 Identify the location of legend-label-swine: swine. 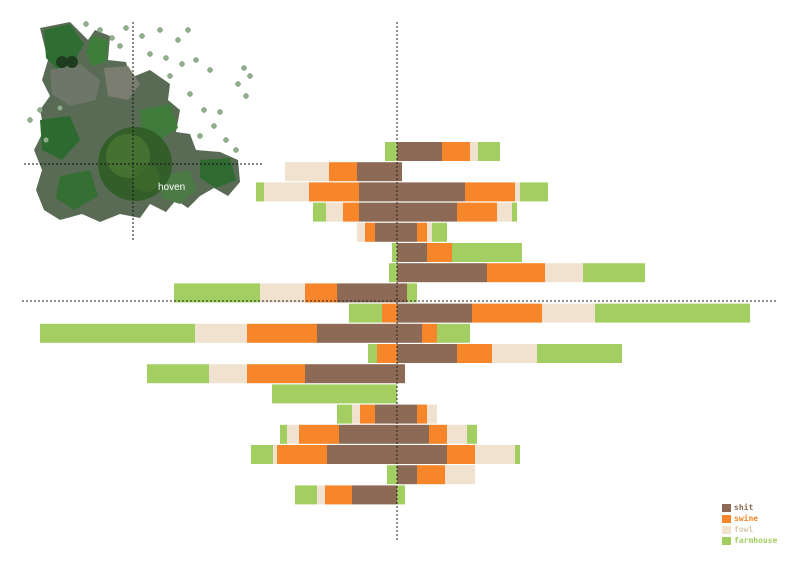
(746, 518).